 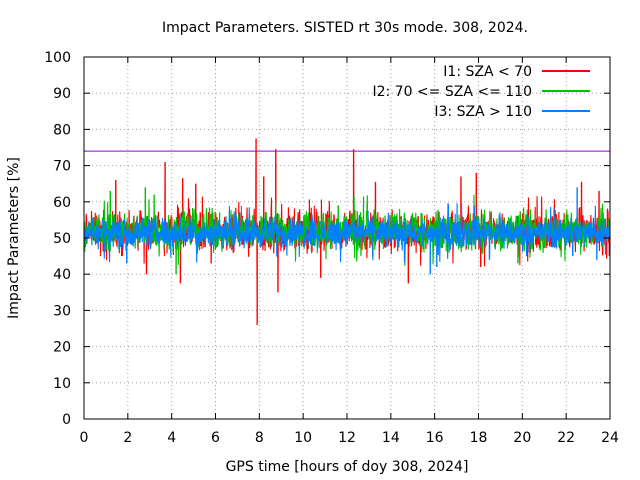 I want to click on x-tick-label: 8, so click(x=259, y=438).